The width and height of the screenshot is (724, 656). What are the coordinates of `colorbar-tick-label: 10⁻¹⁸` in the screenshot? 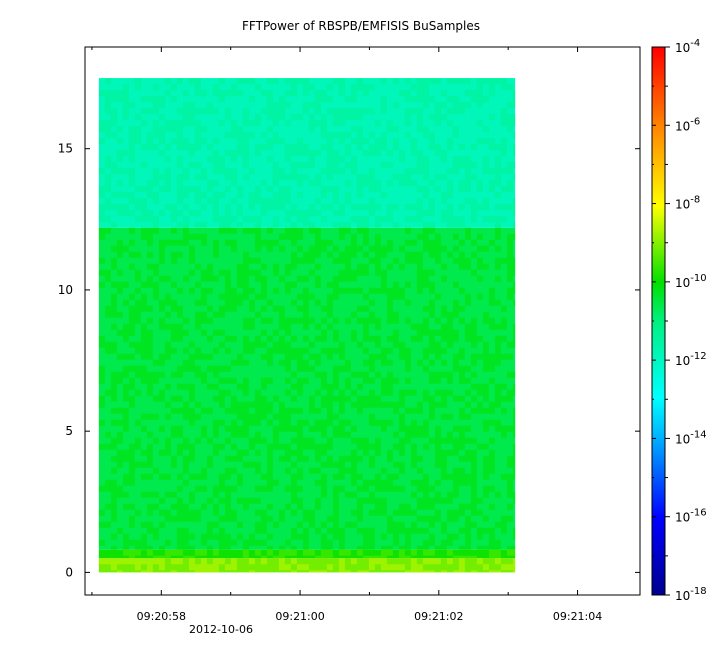 It's located at (691, 594).